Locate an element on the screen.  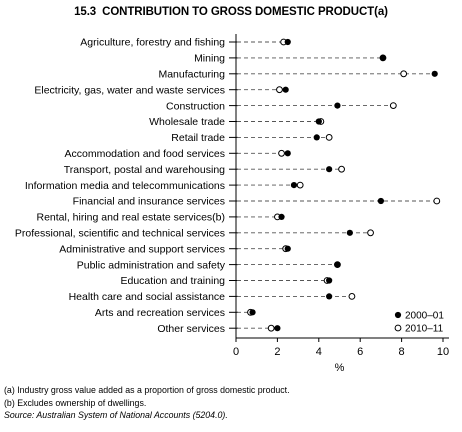
x-tick-label: 6 is located at coordinates (360, 352).